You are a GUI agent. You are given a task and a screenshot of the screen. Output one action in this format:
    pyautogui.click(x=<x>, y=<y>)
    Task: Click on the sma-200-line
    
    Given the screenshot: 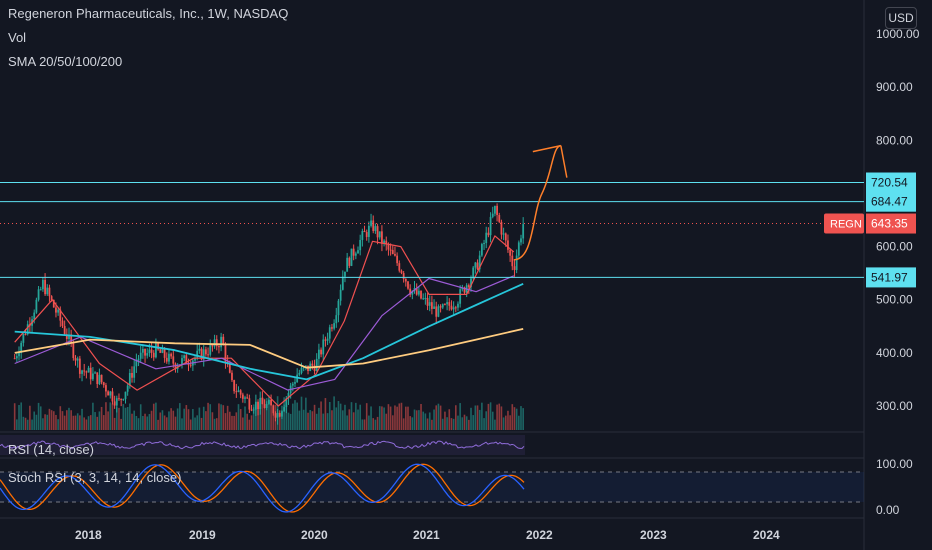 What is the action you would take?
    pyautogui.click(x=269, y=348)
    